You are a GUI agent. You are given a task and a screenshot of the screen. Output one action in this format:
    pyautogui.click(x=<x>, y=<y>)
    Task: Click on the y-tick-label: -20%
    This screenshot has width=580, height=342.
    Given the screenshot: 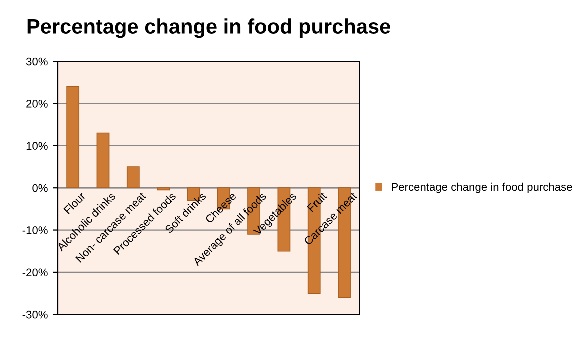 What is the action you would take?
    pyautogui.click(x=35, y=272)
    